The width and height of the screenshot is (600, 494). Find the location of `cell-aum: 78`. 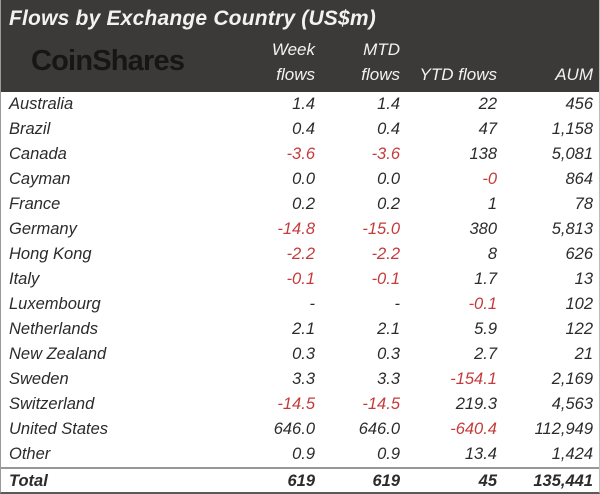

cell-aum: 78 is located at coordinates (583, 204).